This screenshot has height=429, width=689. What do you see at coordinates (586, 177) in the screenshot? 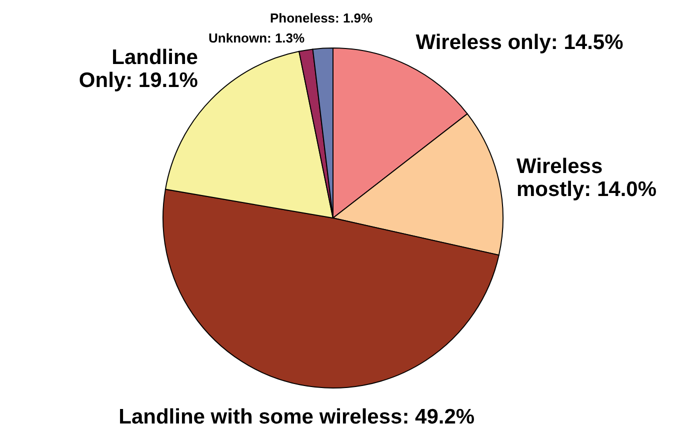
I see `slice-label: Wireless mostly: 14.0%` at bounding box center [586, 177].